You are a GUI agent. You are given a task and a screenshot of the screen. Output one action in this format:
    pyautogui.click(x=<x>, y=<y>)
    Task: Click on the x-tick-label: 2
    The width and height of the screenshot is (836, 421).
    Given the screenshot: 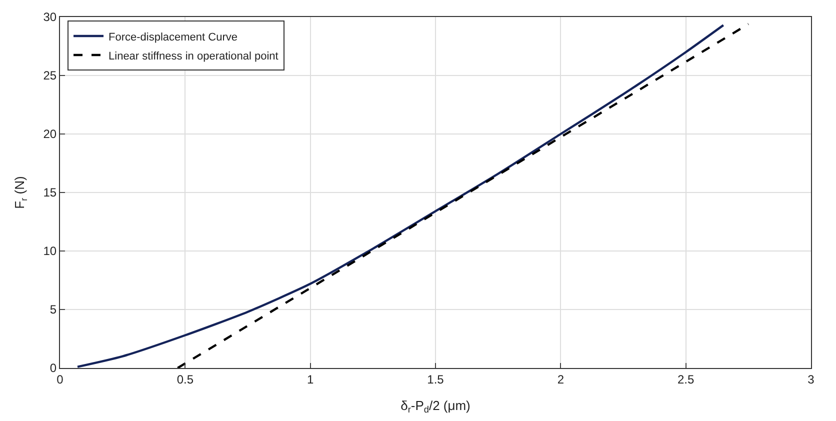 What is the action you would take?
    pyautogui.click(x=560, y=379)
    